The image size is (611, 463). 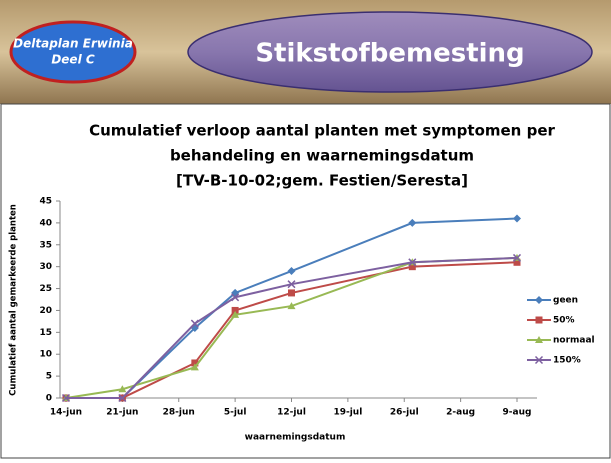 What do you see at coordinates (45, 202) in the screenshot?
I see `y-tick-label: 45` at bounding box center [45, 202].